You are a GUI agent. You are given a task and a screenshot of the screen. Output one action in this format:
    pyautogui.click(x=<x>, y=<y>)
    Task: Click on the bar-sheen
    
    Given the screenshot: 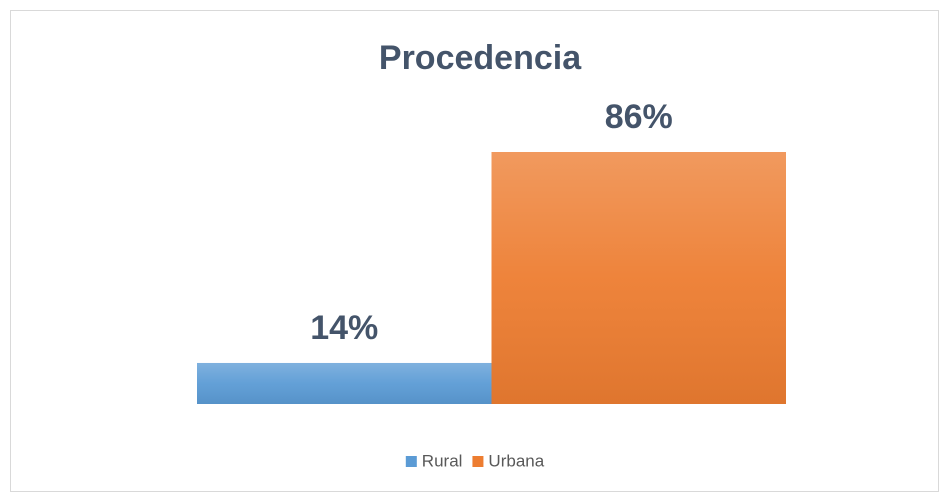 What is the action you would take?
    pyautogui.click(x=344, y=383)
    